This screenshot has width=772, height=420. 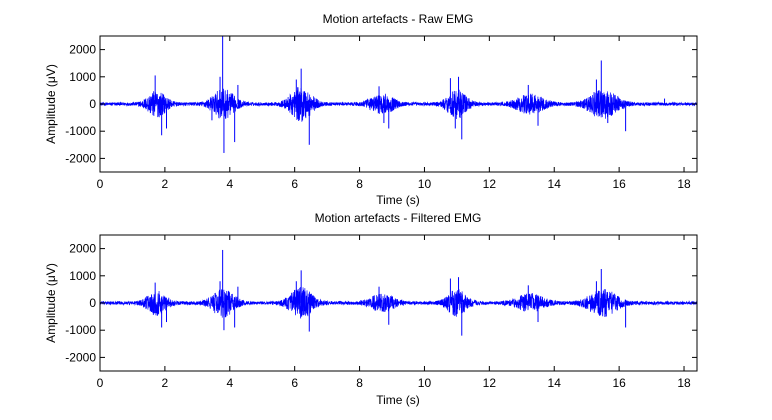 I want to click on chart-title: Motion artefacts - Filtered EMG, so click(x=398, y=218).